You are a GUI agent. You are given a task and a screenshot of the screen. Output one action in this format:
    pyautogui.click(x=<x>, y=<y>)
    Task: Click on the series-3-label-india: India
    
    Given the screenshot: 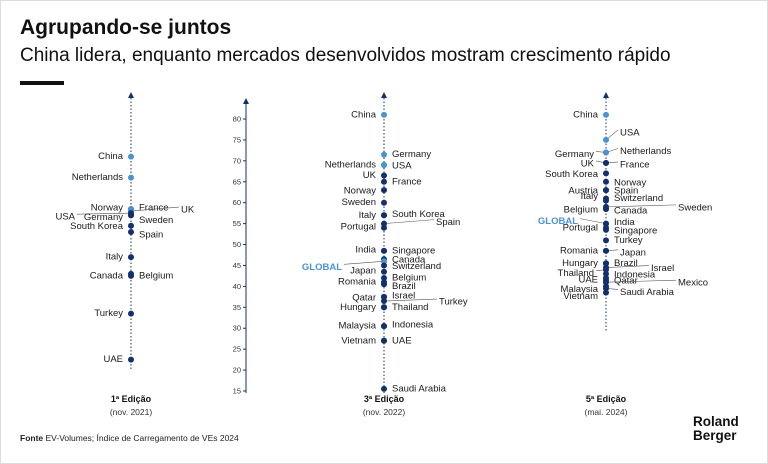 What is the action you would take?
    pyautogui.click(x=624, y=222)
    